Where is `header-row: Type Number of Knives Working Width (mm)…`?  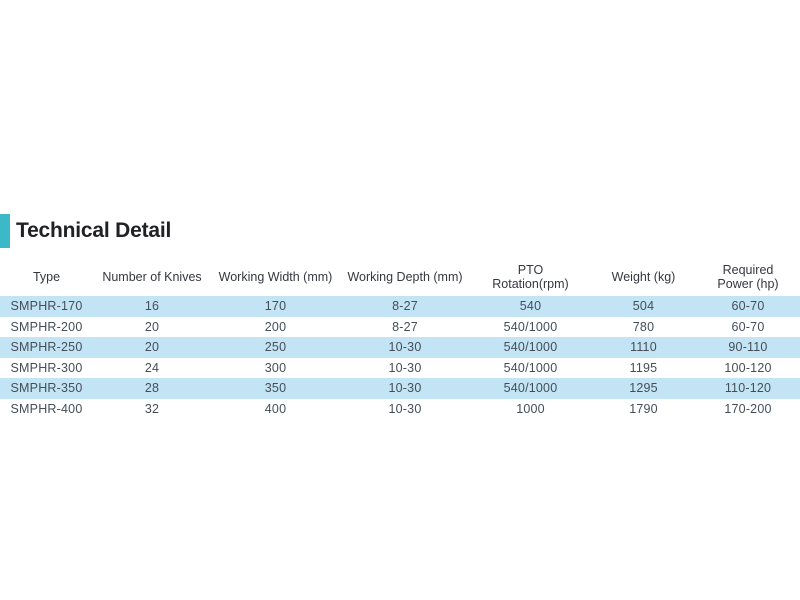
header-row: Type Number of Knives Working Width (mm)… is located at coordinates (400, 277).